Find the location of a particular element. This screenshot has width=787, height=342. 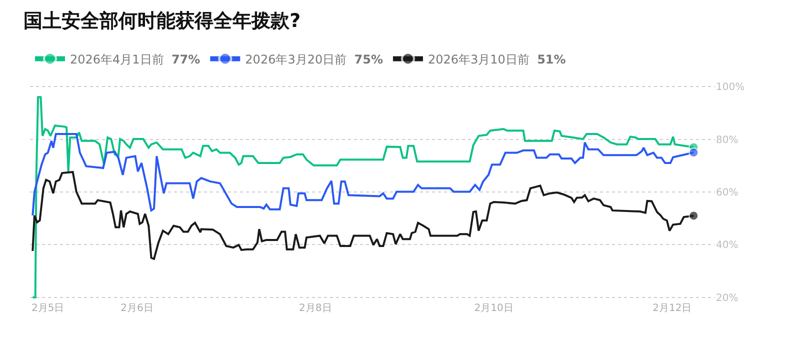

legend-label: 2026年4月1日前 77% is located at coordinates (135, 59).